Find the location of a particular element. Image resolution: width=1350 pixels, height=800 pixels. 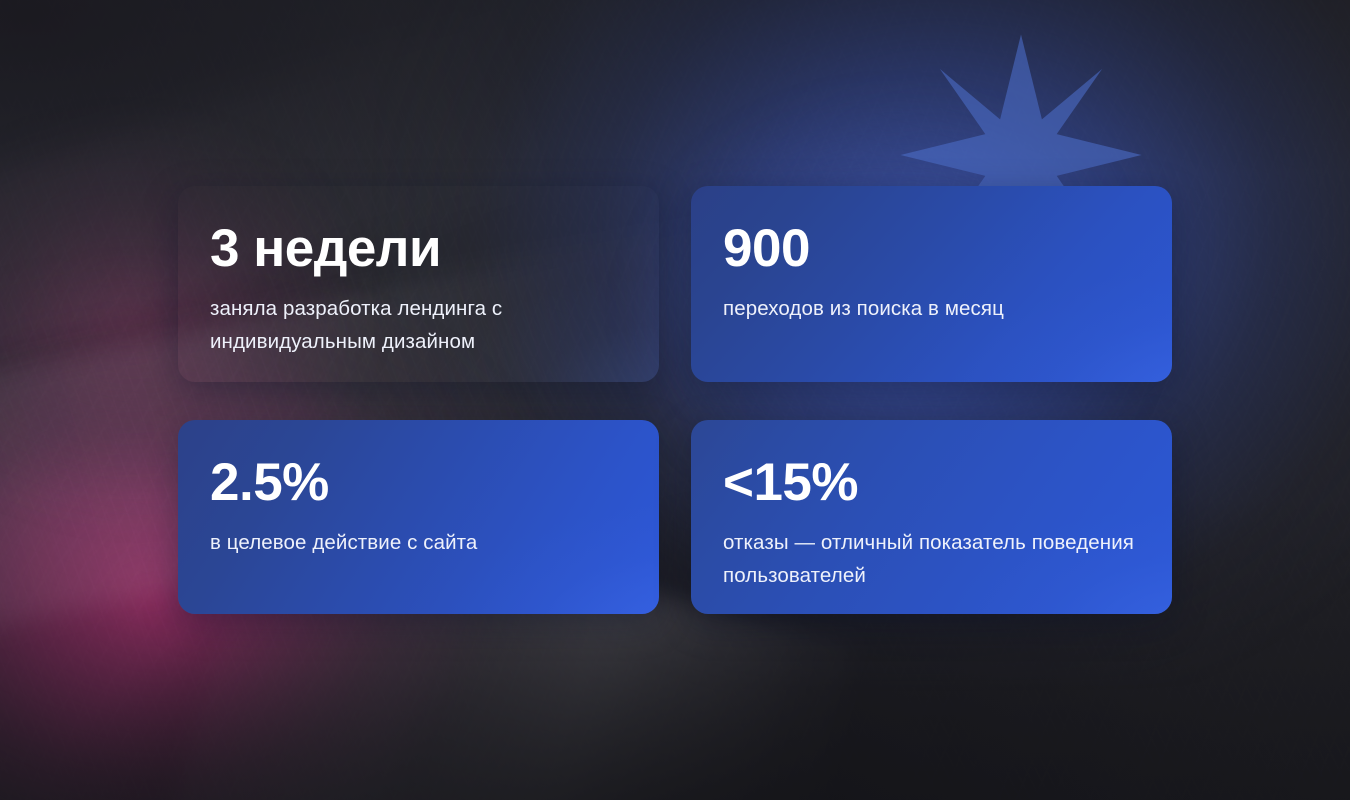

stat-metric-value: 3 недели is located at coordinates (326, 248).